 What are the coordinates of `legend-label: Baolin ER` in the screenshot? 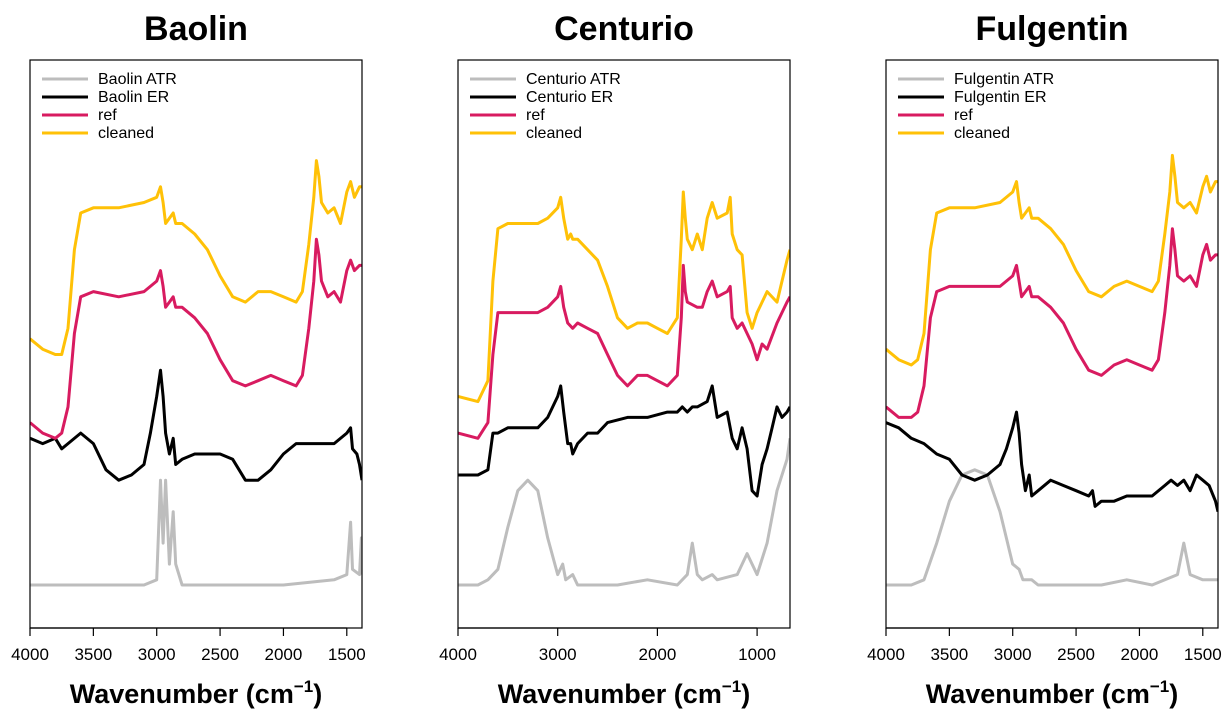 It's located at (133, 97).